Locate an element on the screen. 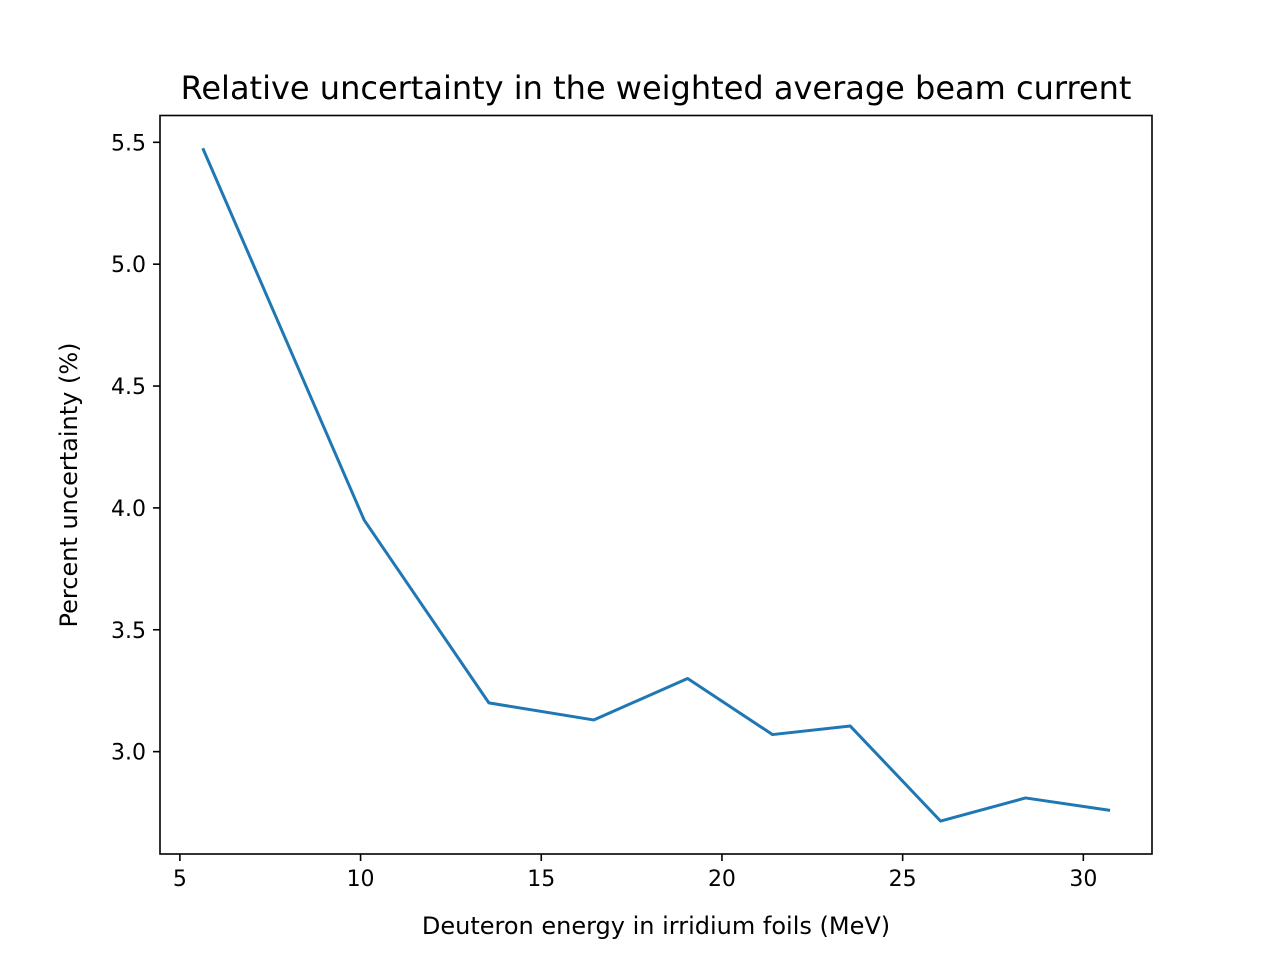 The width and height of the screenshot is (1280, 960). x-axis: 5 10 15 20 25 30 is located at coordinates (635, 873).